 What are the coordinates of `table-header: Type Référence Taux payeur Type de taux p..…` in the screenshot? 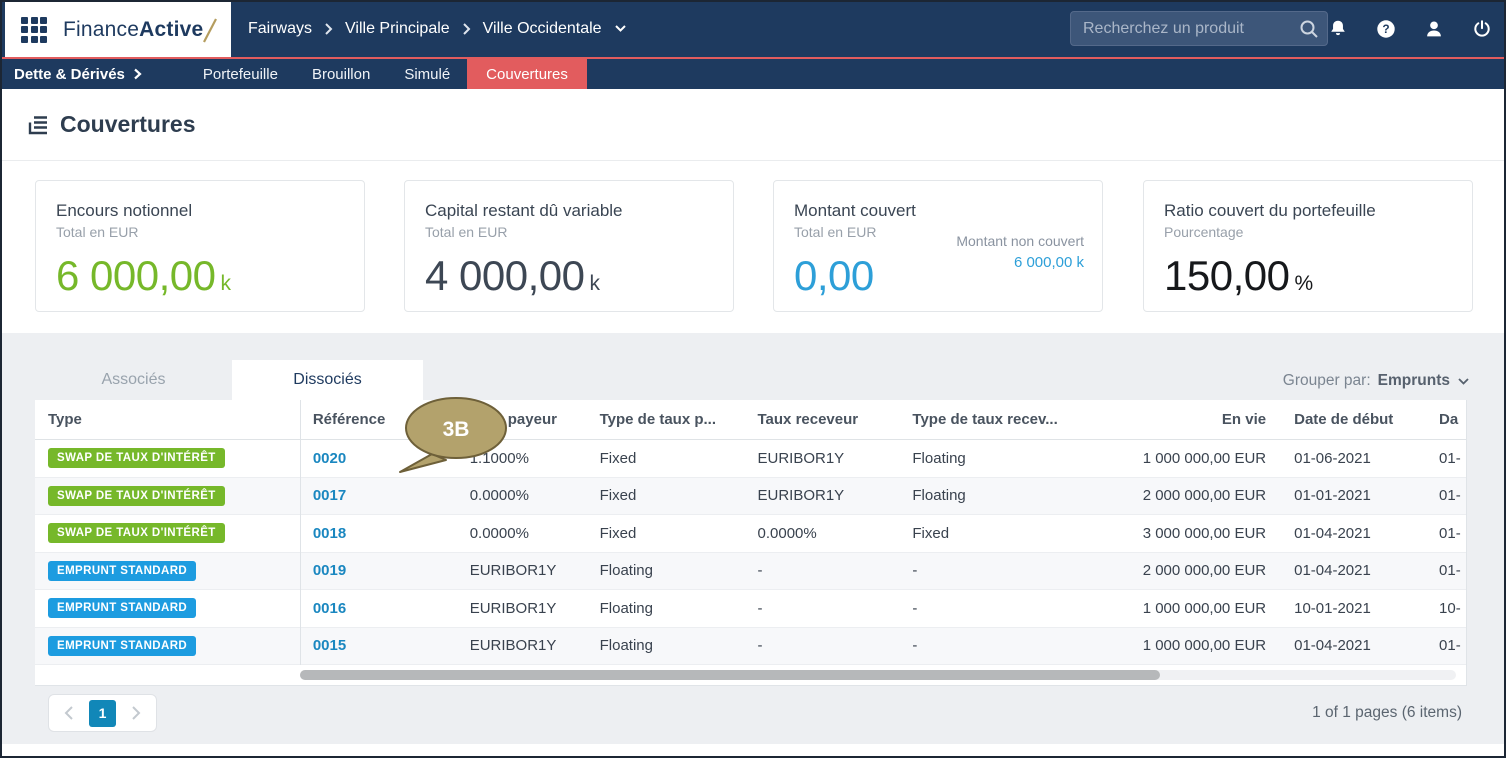 It's located at (750, 420).